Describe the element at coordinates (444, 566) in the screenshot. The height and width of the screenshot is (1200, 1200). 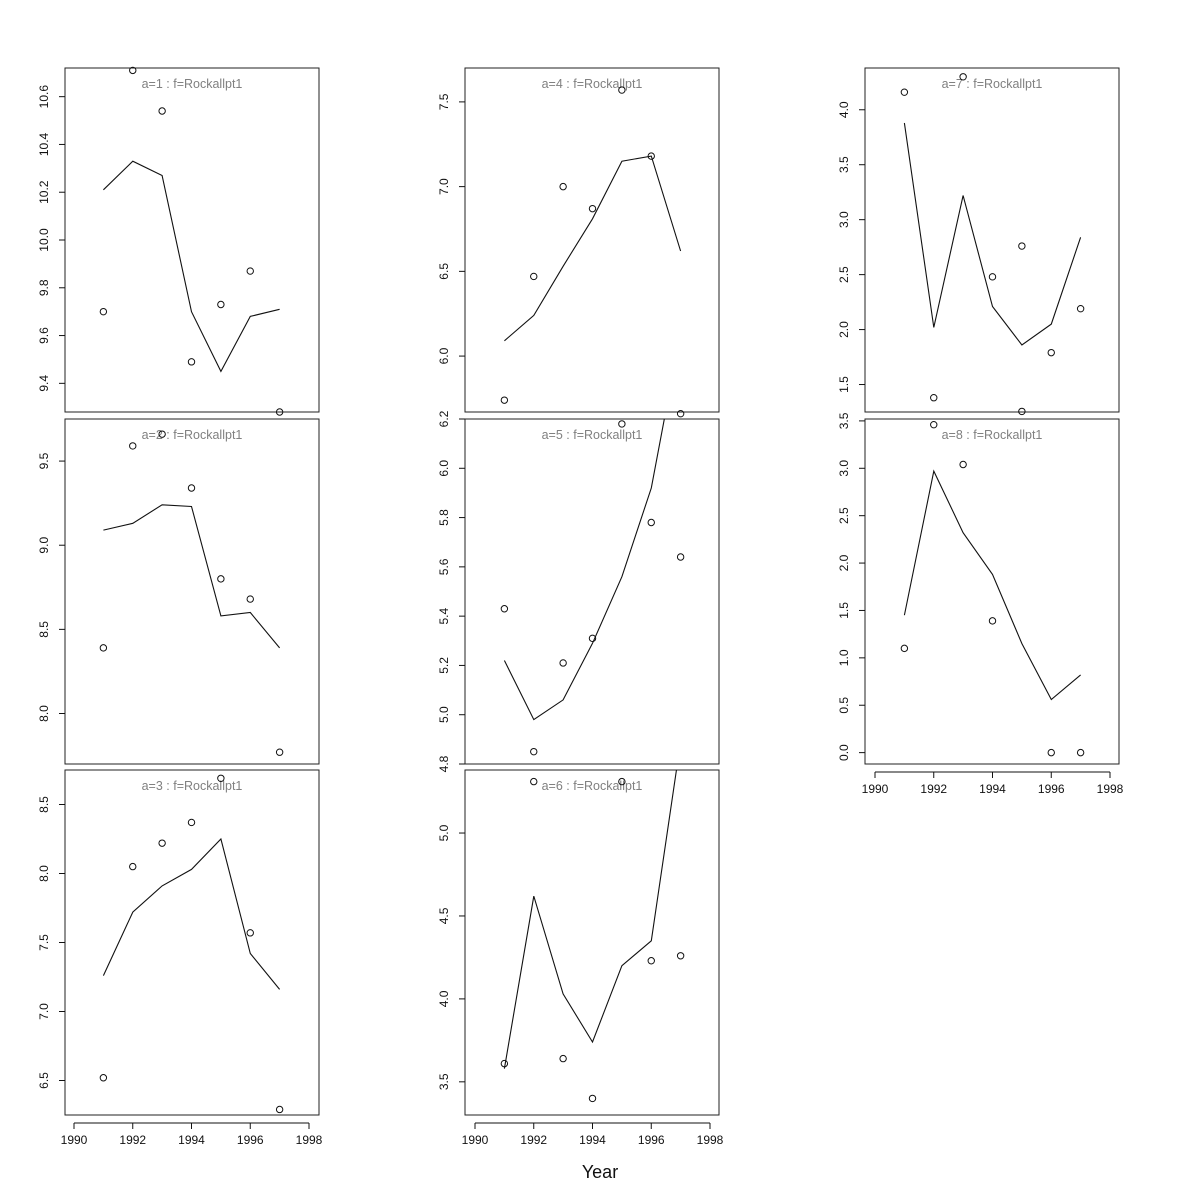
I see `y-tick-label: 5.6` at that location.